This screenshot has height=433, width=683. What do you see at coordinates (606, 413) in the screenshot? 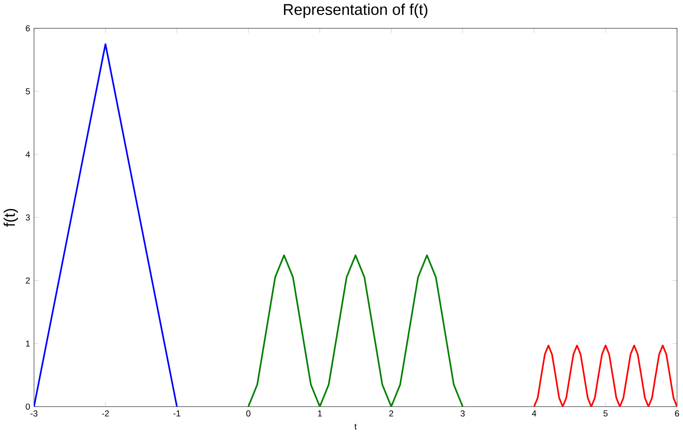
I see `x-tick-label: 5` at bounding box center [606, 413].